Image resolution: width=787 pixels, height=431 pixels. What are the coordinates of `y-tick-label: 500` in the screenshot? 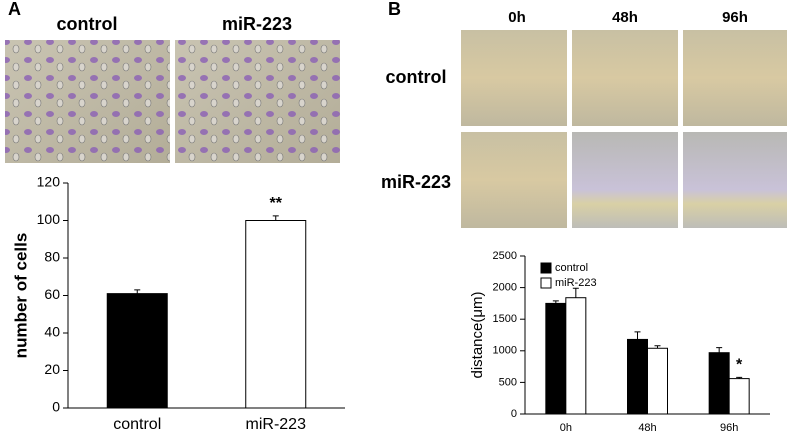 It's located at (508, 382).